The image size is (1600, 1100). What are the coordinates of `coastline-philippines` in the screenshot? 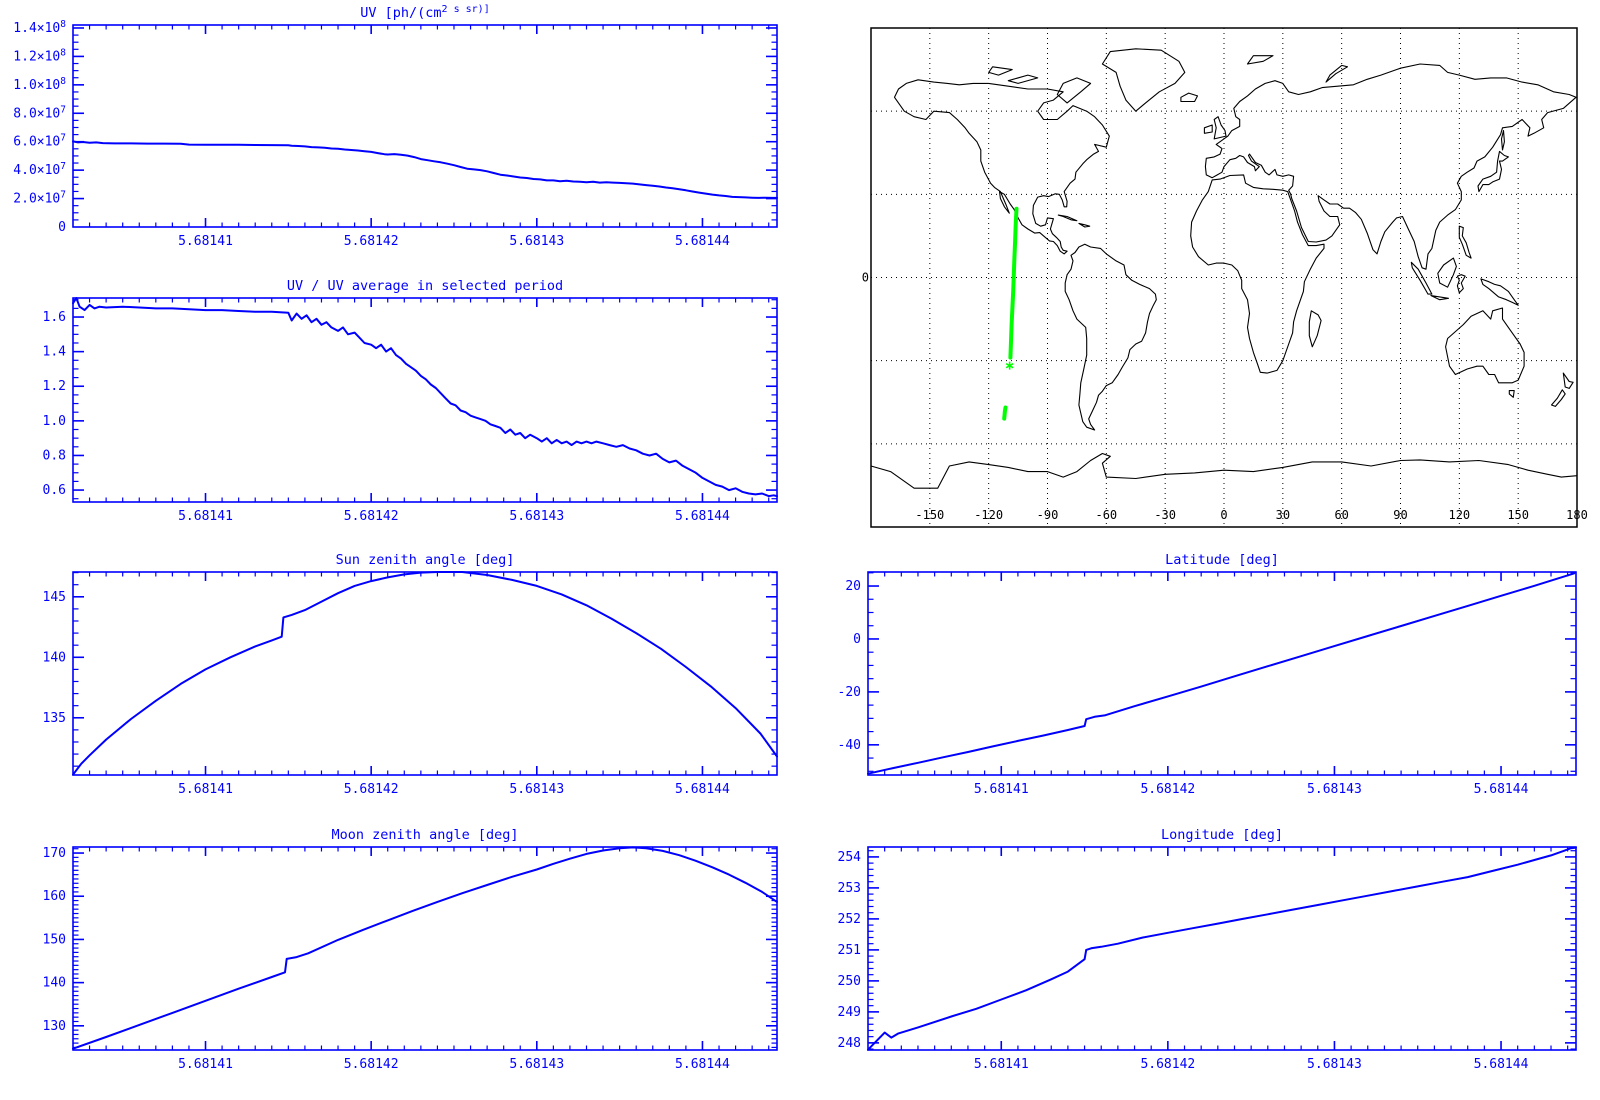 It's located at (1465, 242).